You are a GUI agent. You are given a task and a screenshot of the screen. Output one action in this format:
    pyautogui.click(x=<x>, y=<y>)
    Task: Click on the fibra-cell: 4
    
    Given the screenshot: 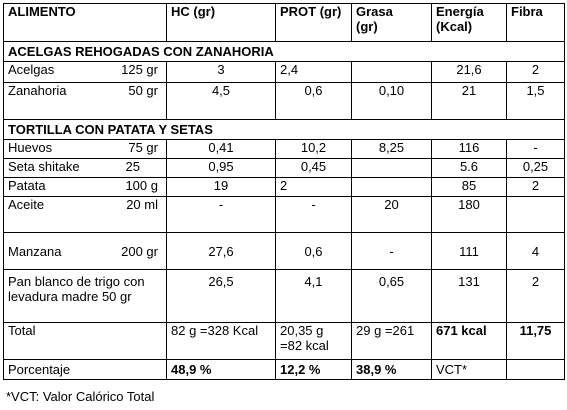 What is the action you would take?
    pyautogui.click(x=535, y=251)
    